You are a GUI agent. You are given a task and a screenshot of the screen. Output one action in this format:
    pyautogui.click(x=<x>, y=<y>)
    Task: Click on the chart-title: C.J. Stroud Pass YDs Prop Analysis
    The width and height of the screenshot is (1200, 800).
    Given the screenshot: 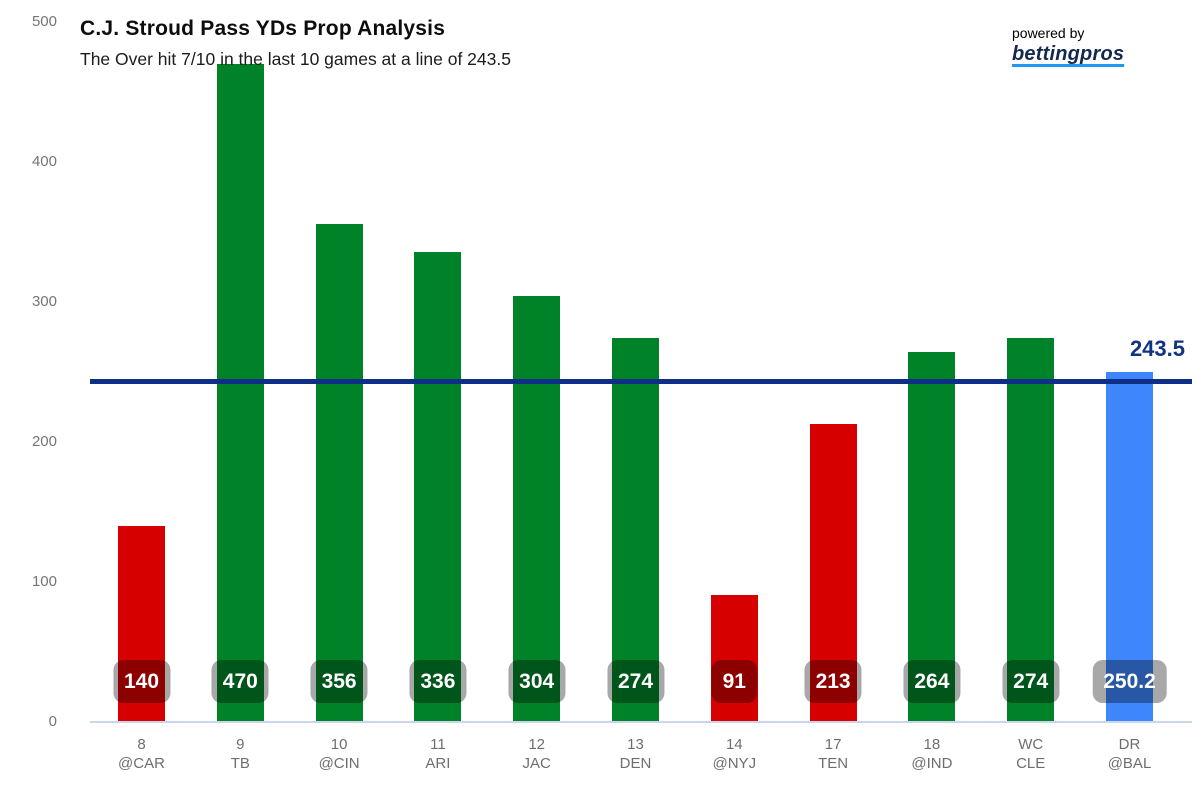 What is the action you would take?
    pyautogui.click(x=263, y=28)
    